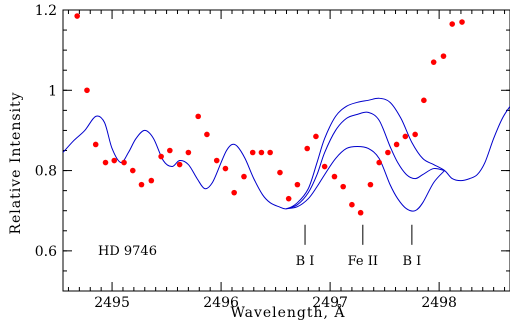 The width and height of the screenshot is (510, 322). I want to click on y-tick-label: 1.2, so click(46, 11).